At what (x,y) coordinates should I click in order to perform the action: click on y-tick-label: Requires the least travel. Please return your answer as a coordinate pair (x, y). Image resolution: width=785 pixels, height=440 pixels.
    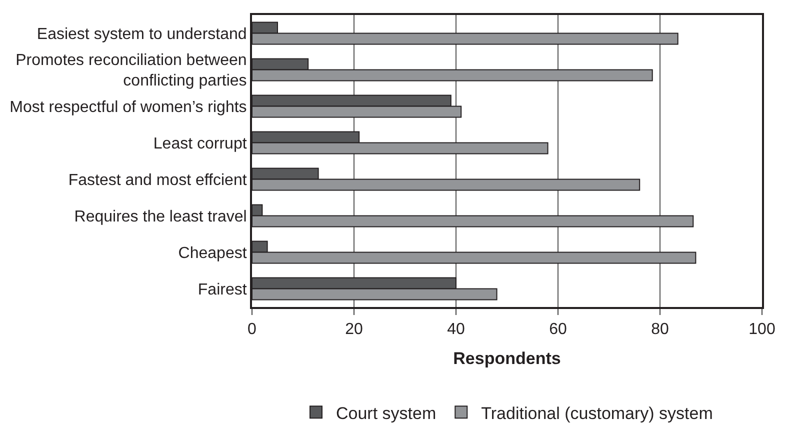
    Looking at the image, I should click on (160, 217).